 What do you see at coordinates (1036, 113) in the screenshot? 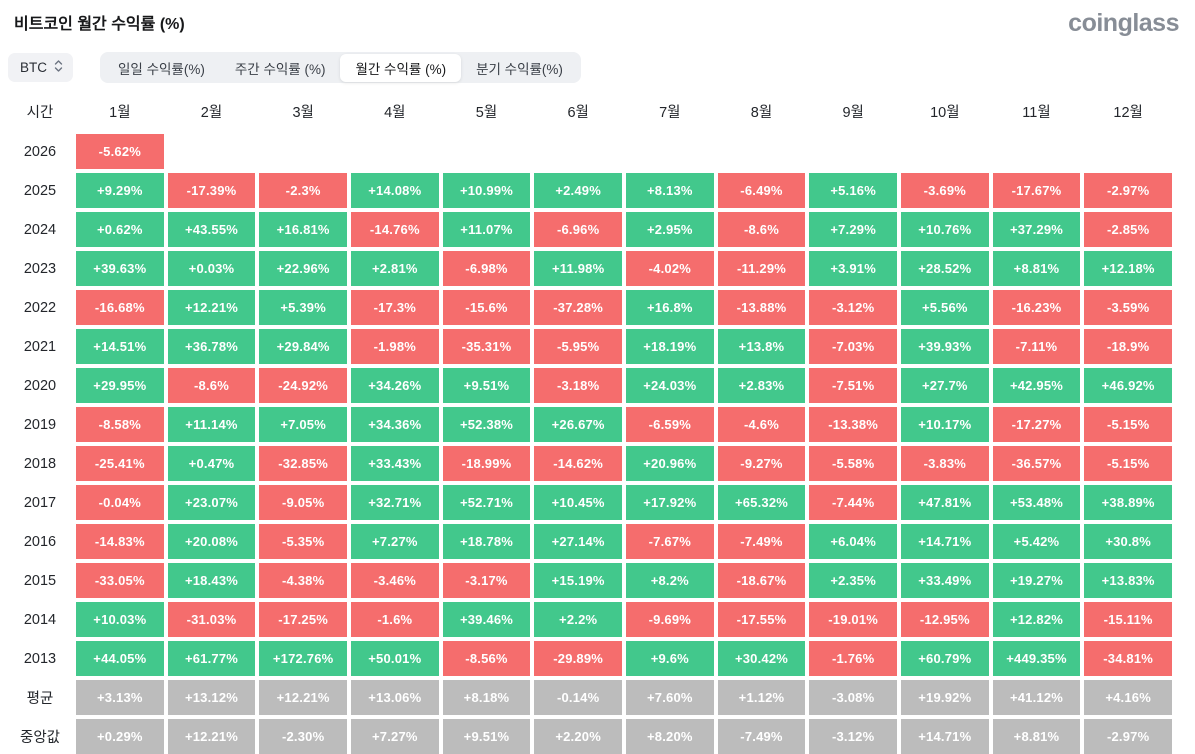
I see `column-header-month-11: 11월` at bounding box center [1036, 113].